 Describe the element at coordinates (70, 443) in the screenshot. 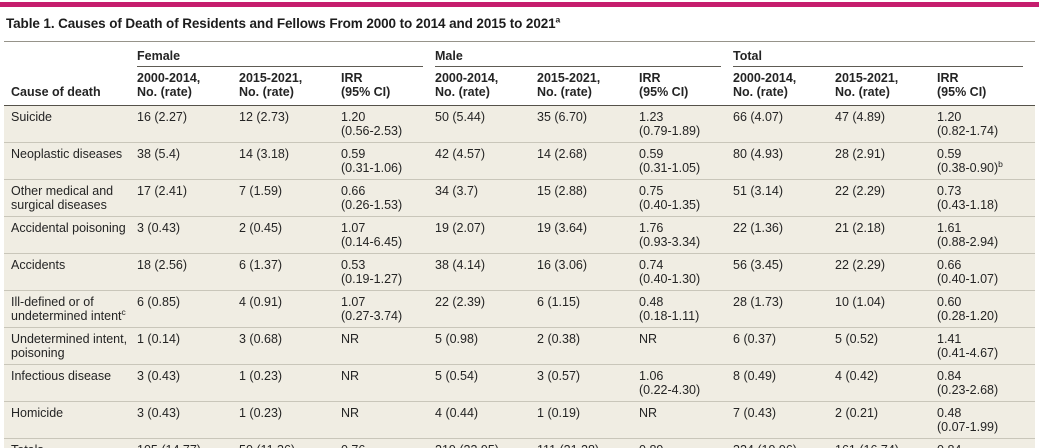

I see `cause-cell: Totals` at that location.